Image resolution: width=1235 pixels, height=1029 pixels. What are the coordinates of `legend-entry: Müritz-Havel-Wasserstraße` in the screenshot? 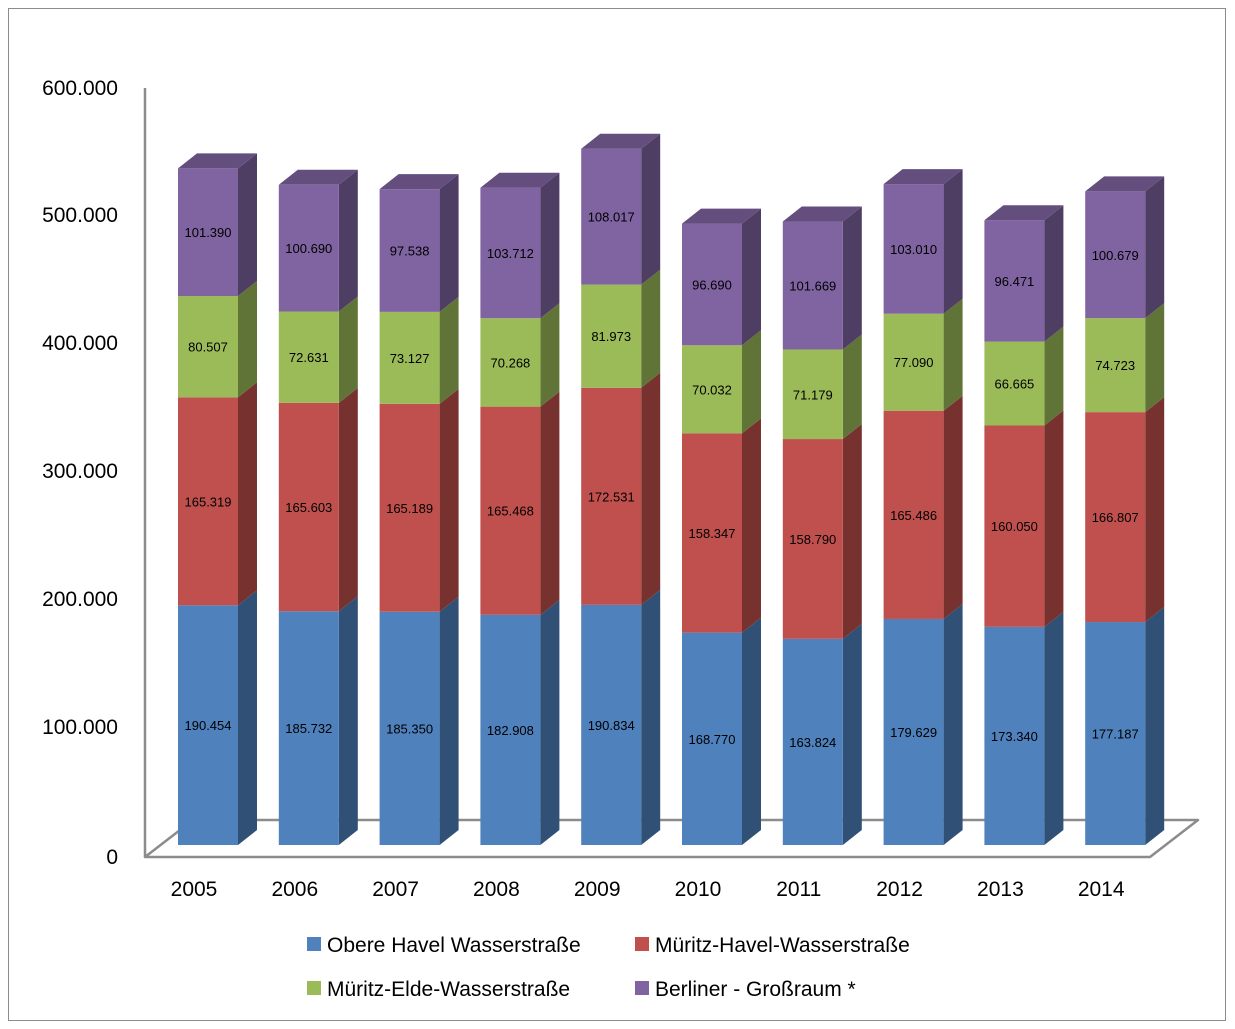 It's located at (772, 945).